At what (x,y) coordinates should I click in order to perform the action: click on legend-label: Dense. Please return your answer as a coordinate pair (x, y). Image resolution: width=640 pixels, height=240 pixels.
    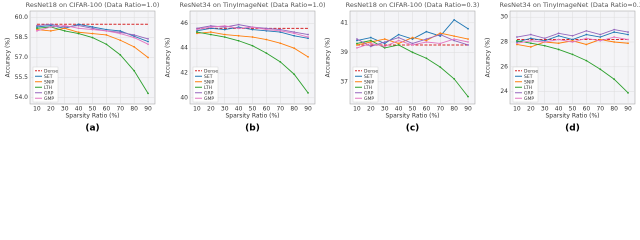
    Looking at the image, I should click on (531, 71).